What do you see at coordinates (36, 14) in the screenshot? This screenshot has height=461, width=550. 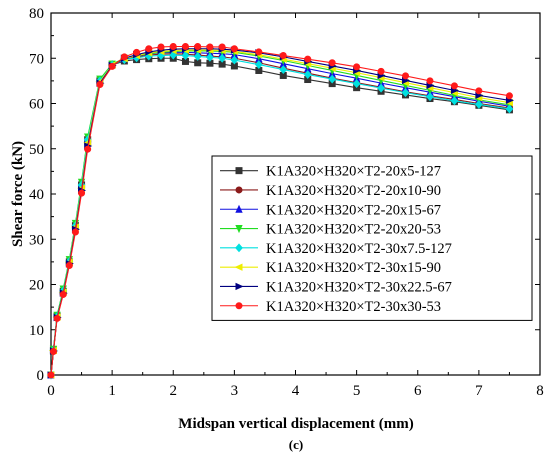 I see `y-tick-label: 80` at bounding box center [36, 14].